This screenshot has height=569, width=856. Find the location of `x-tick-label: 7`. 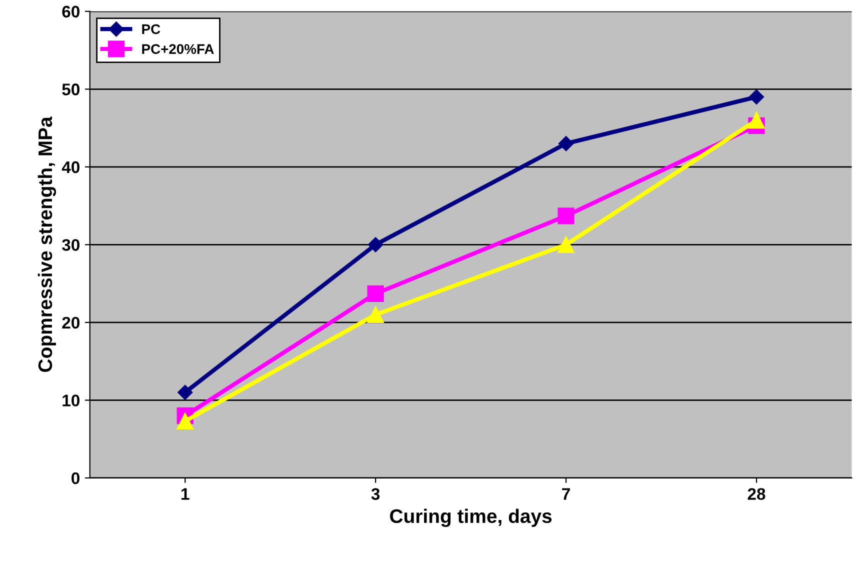

x-tick-label: 7 is located at coordinates (566, 494).